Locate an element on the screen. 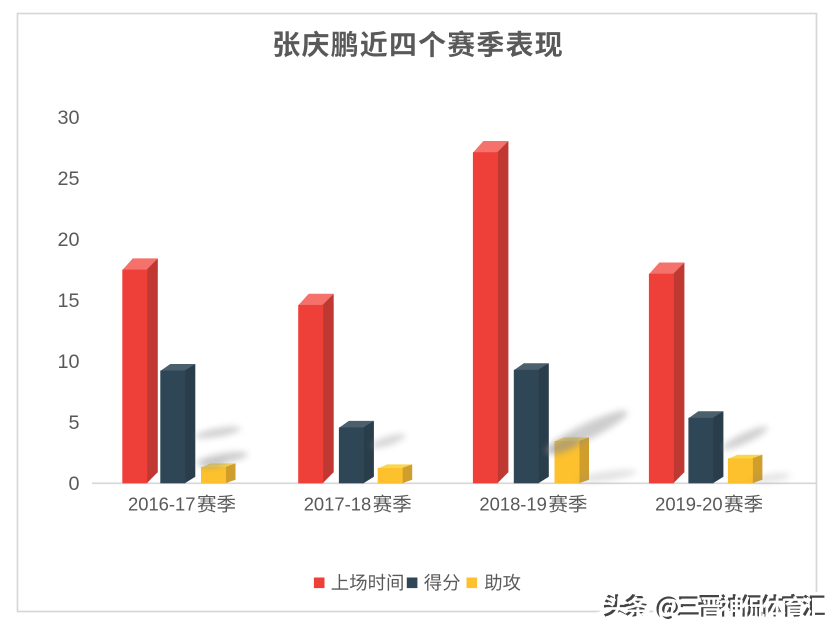  svg-text: 2019-20 is located at coordinates (689, 504).